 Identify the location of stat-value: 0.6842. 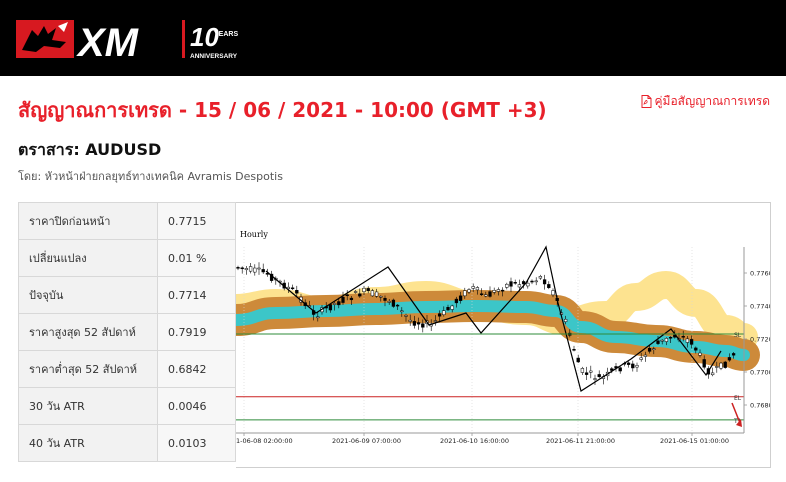
(196, 369).